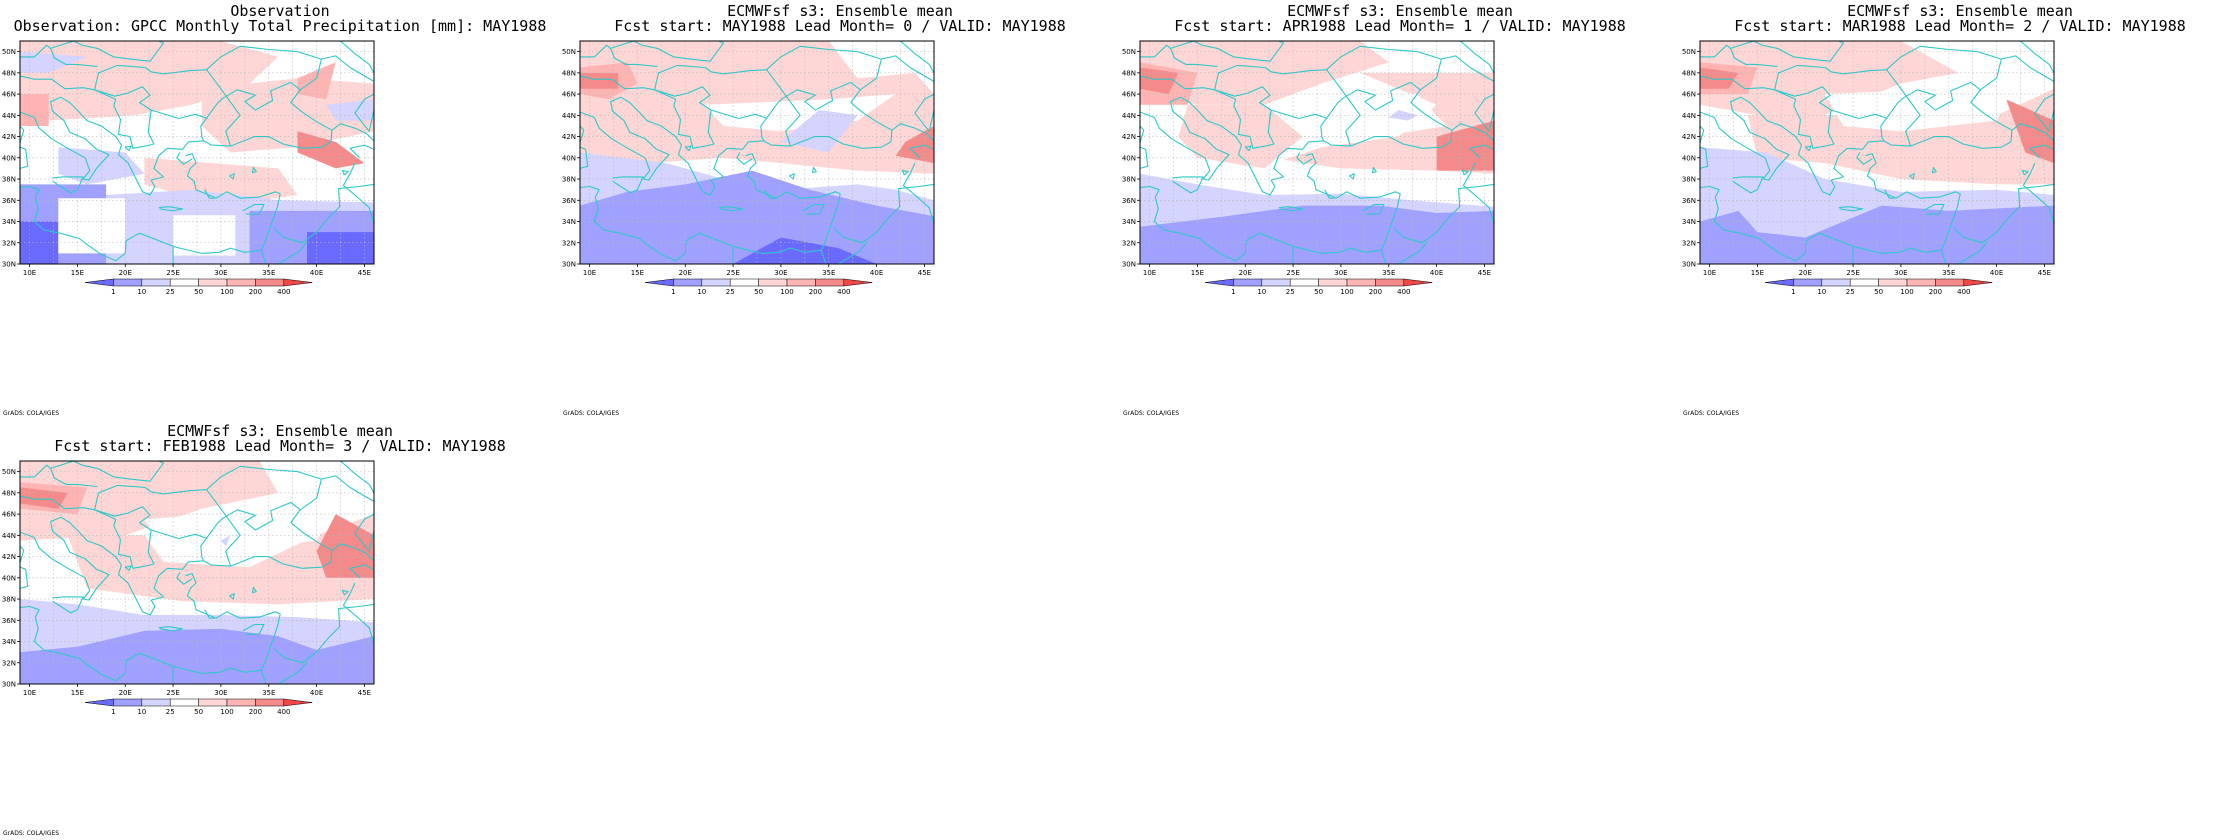 The width and height of the screenshot is (2240, 840). What do you see at coordinates (1346, 292) in the screenshot?
I see `colorbar-label: 100` at bounding box center [1346, 292].